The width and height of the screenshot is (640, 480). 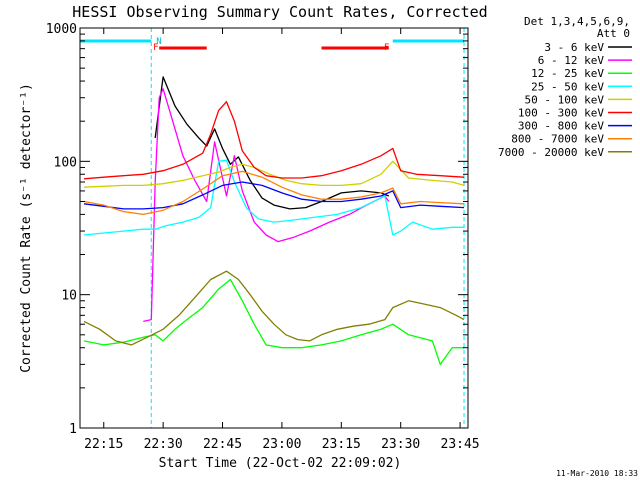 What do you see at coordinates (69, 296) in the screenshot?
I see `y-tick-label-1: 10` at bounding box center [69, 296].